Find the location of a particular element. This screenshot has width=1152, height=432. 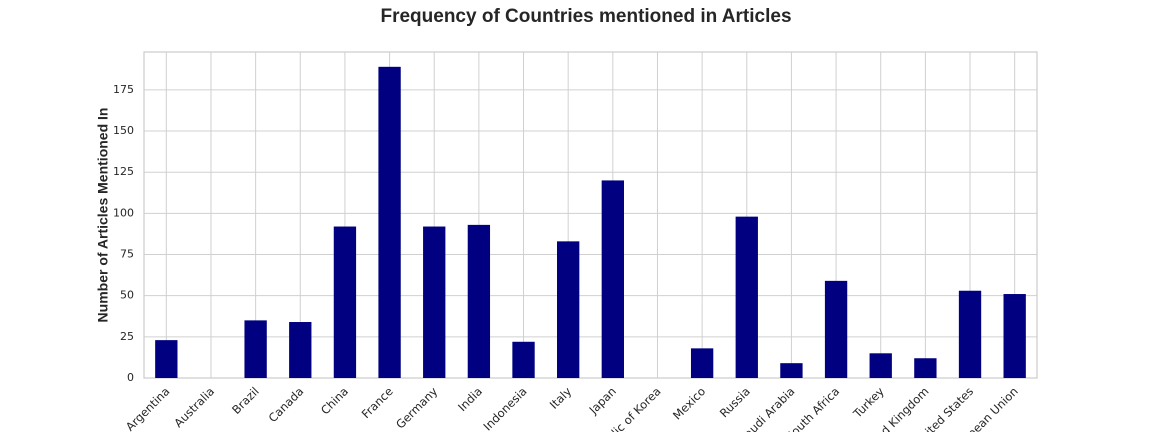

y-tick-label: 75 is located at coordinates (127, 254).